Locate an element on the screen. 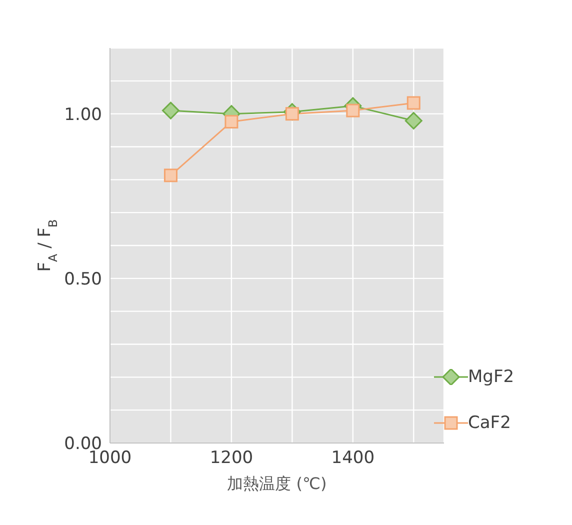  y-tick-label: 1.00 is located at coordinates (83, 114).